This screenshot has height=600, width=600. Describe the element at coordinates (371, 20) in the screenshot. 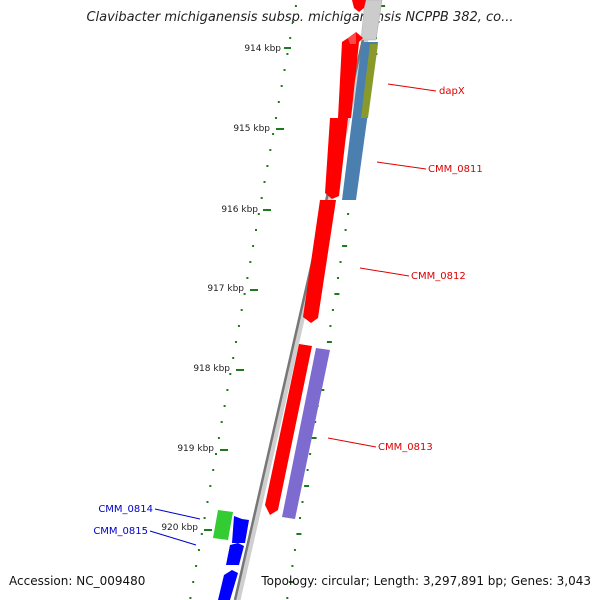

I see `gene-partial-grey` at that location.